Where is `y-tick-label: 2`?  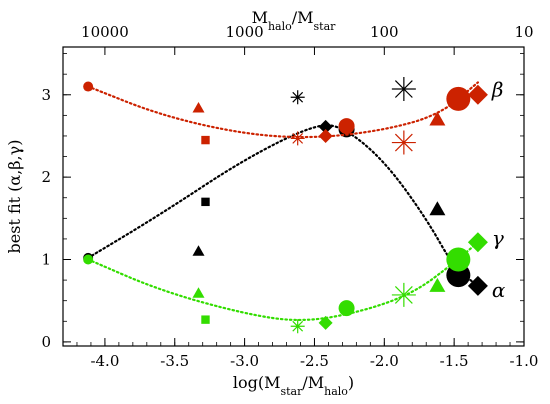 y-tick-label: 2 is located at coordinates (46, 177).